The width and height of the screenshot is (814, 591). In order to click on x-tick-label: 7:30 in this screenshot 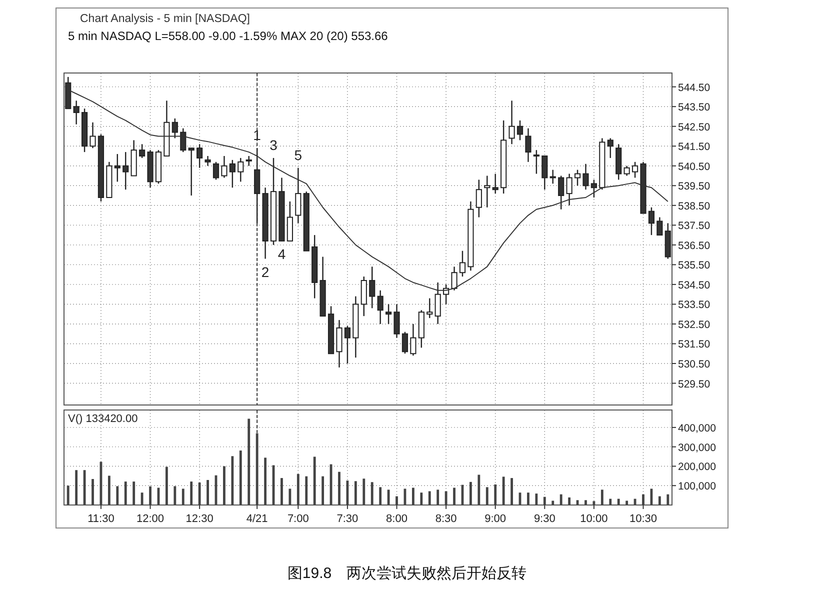, I will do `click(347, 519)`.